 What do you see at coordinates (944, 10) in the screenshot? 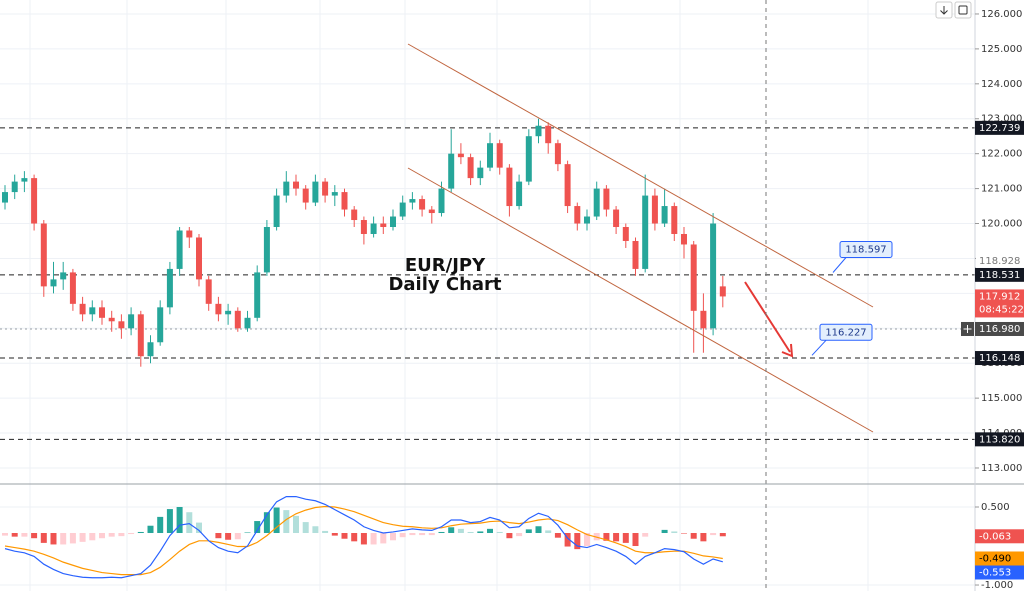
I see `scroll-icon` at bounding box center [944, 10].